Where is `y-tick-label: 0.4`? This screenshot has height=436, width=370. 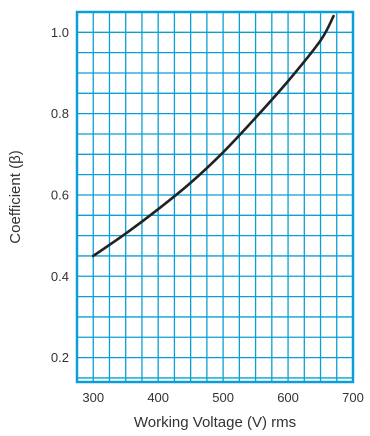
y-tick-label: 0.4 is located at coordinates (60, 276).